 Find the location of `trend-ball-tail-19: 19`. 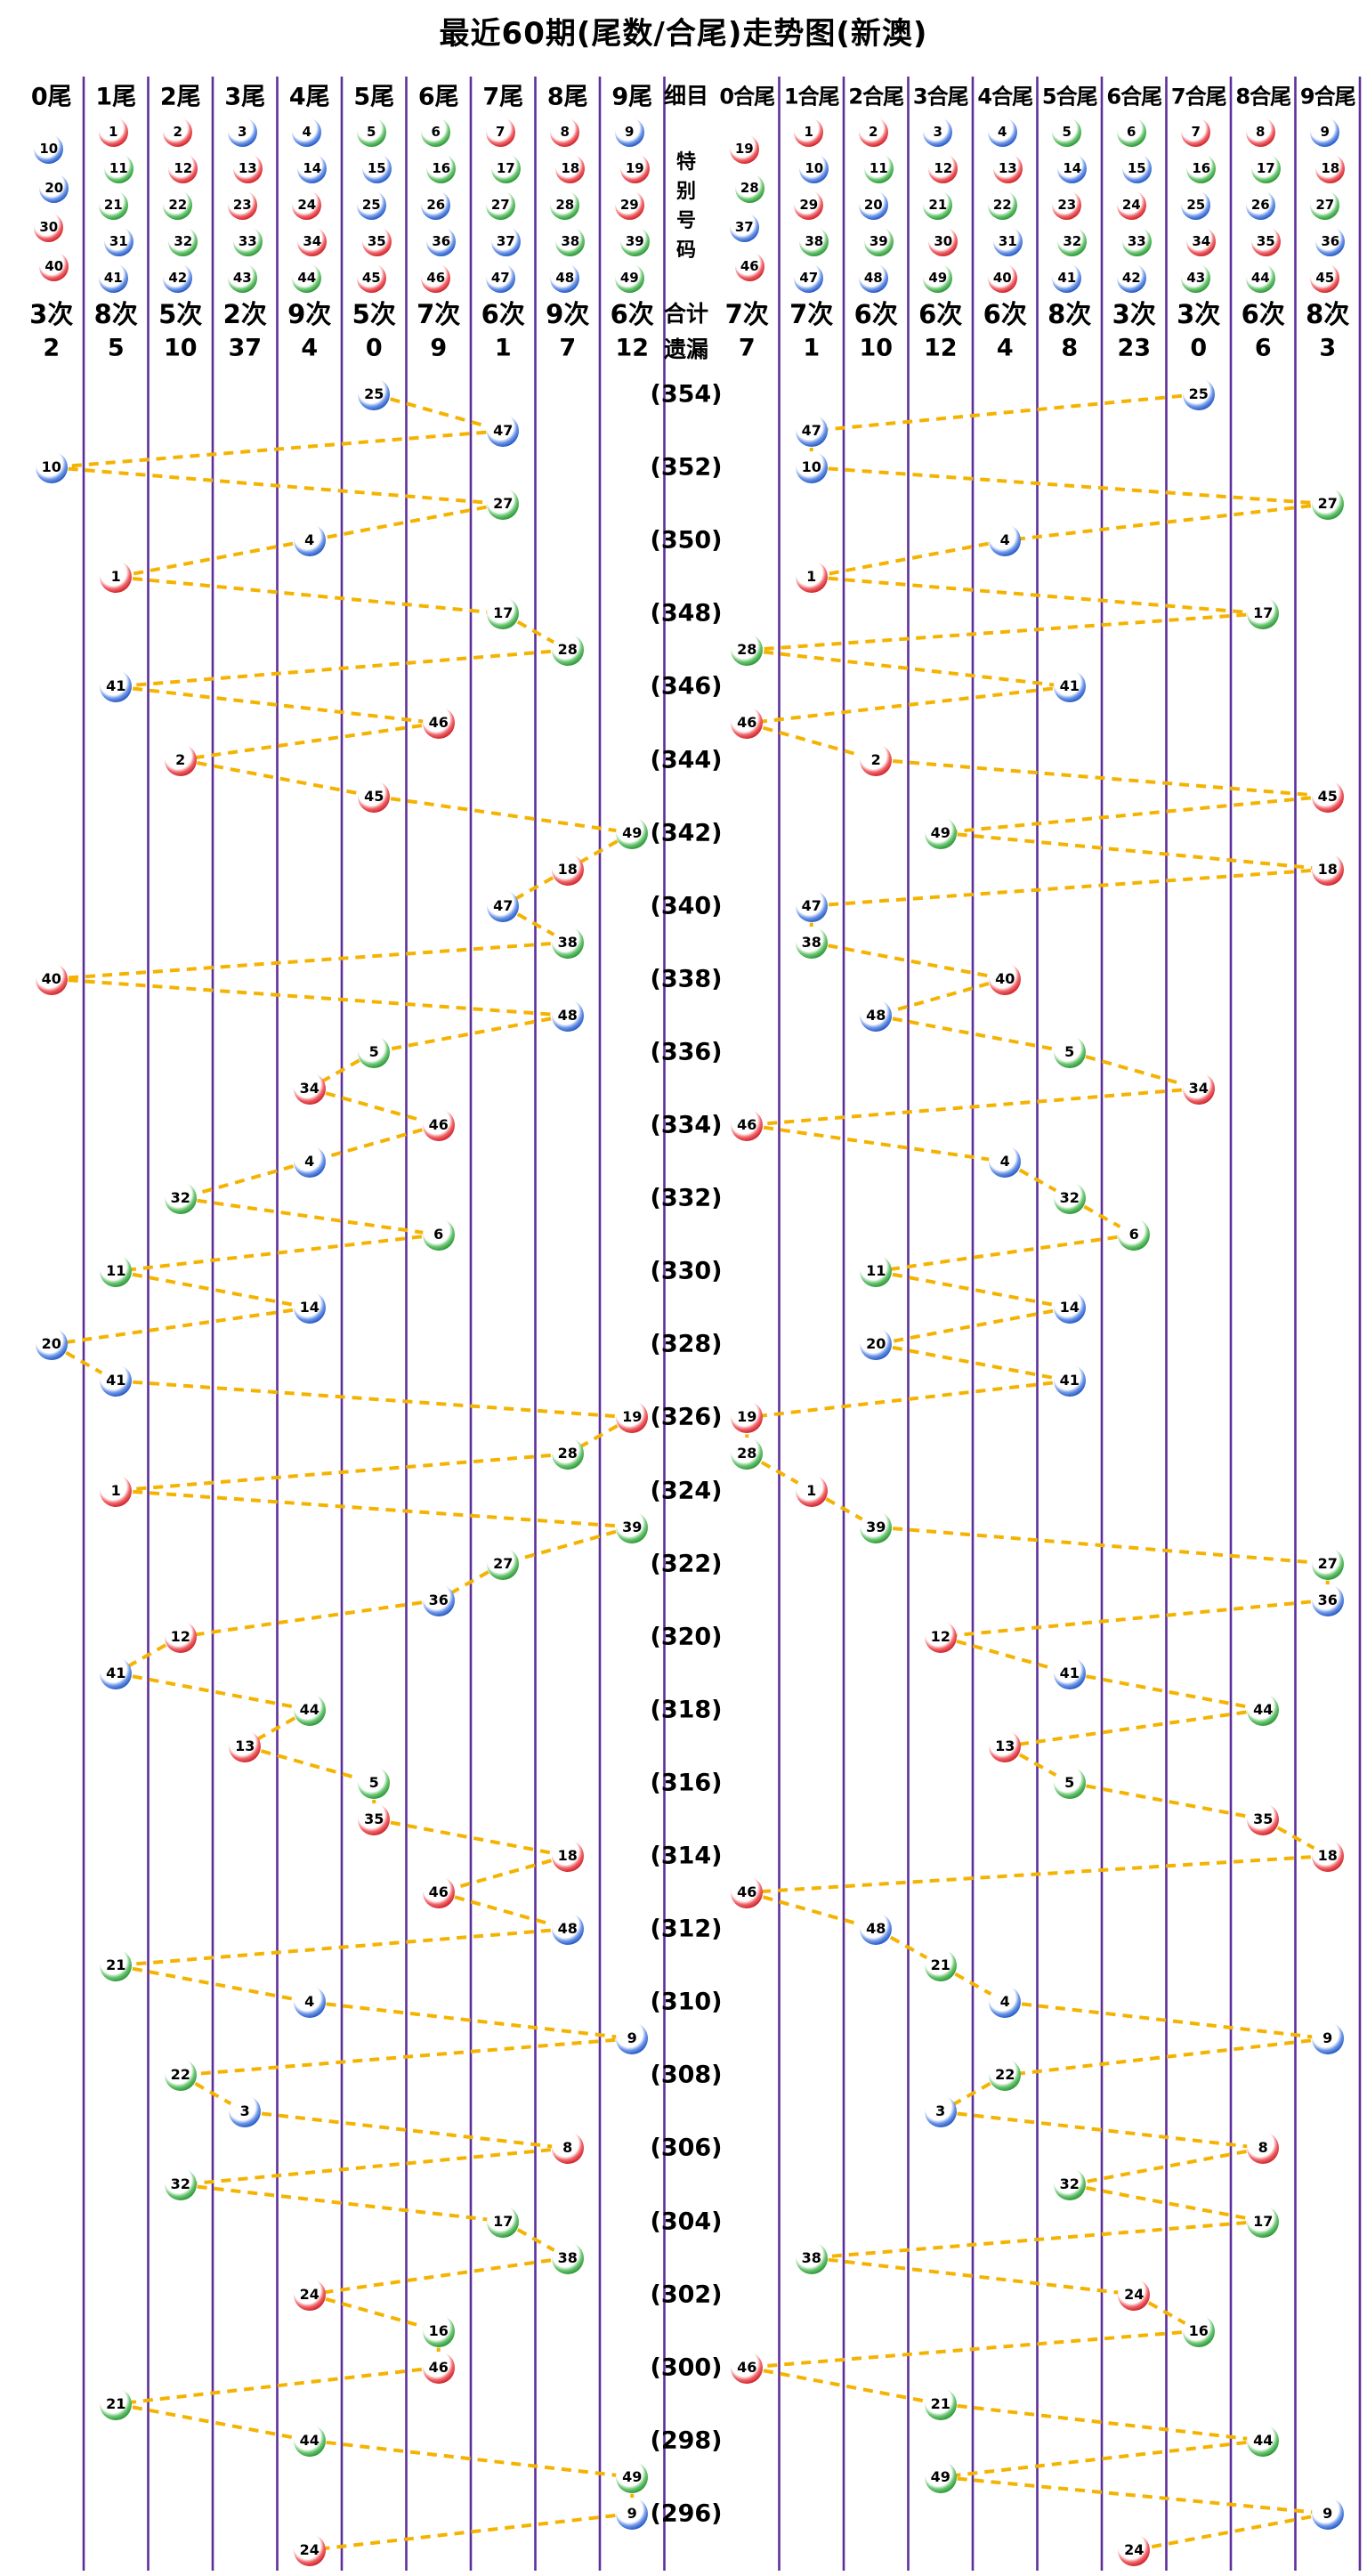

trend-ball-tail-19: 19 is located at coordinates (632, 1417).